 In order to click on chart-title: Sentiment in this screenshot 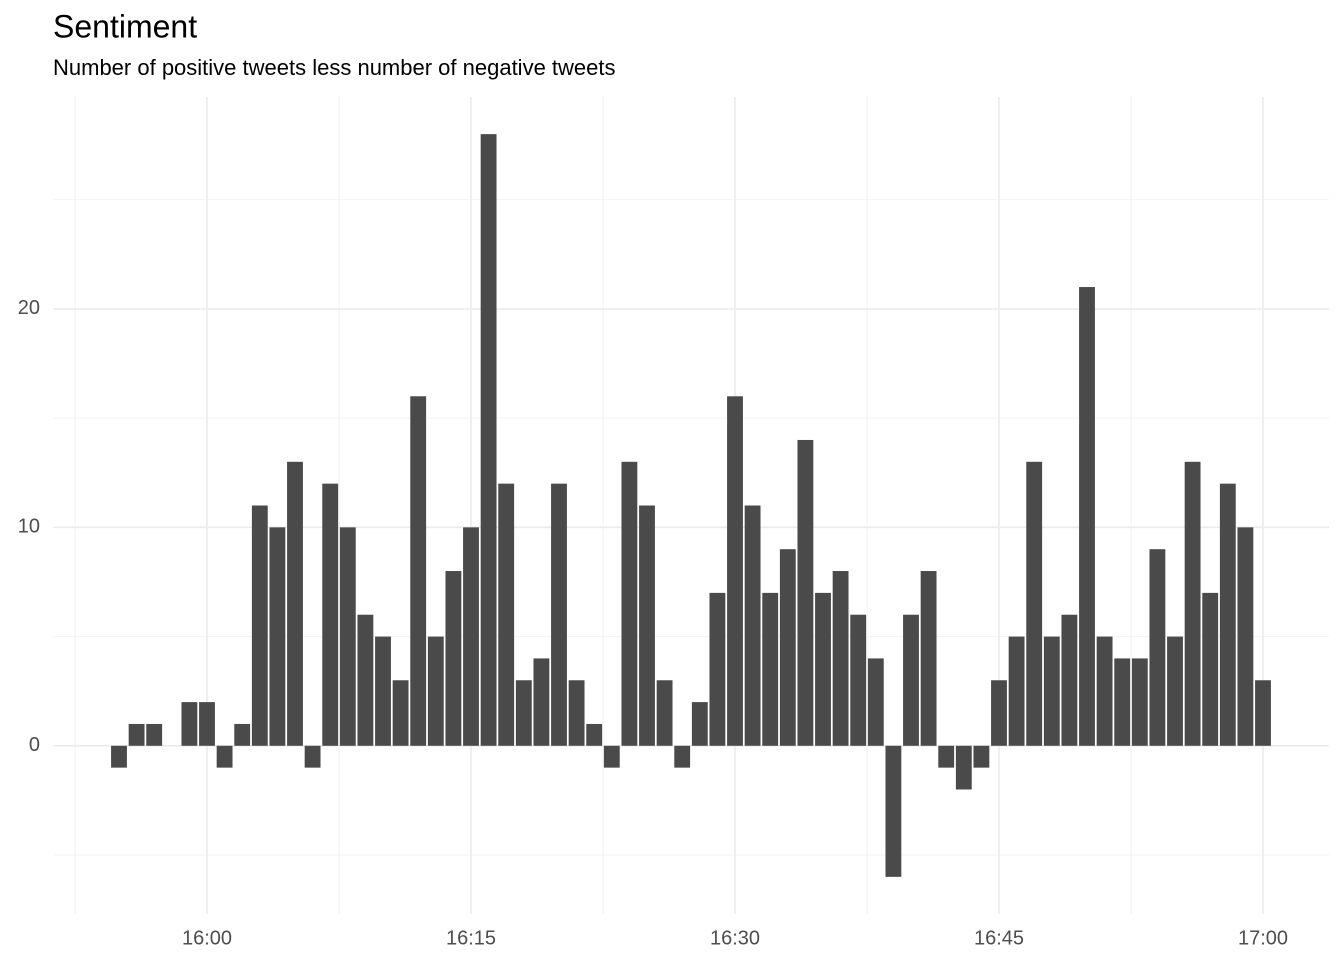, I will do `click(125, 26)`.